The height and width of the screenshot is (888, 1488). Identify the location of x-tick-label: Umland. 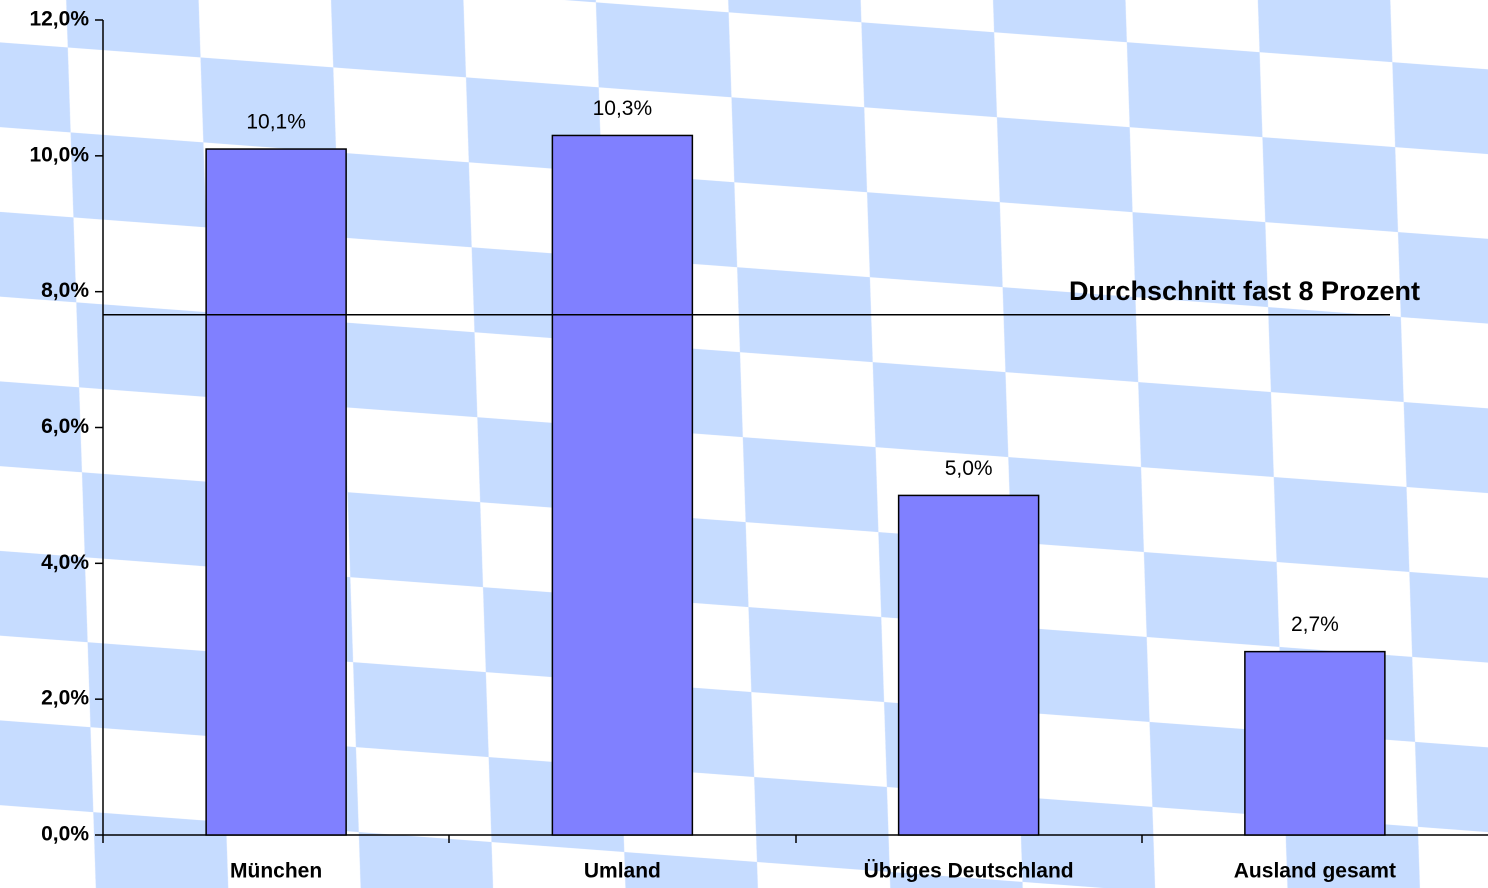
(622, 871).